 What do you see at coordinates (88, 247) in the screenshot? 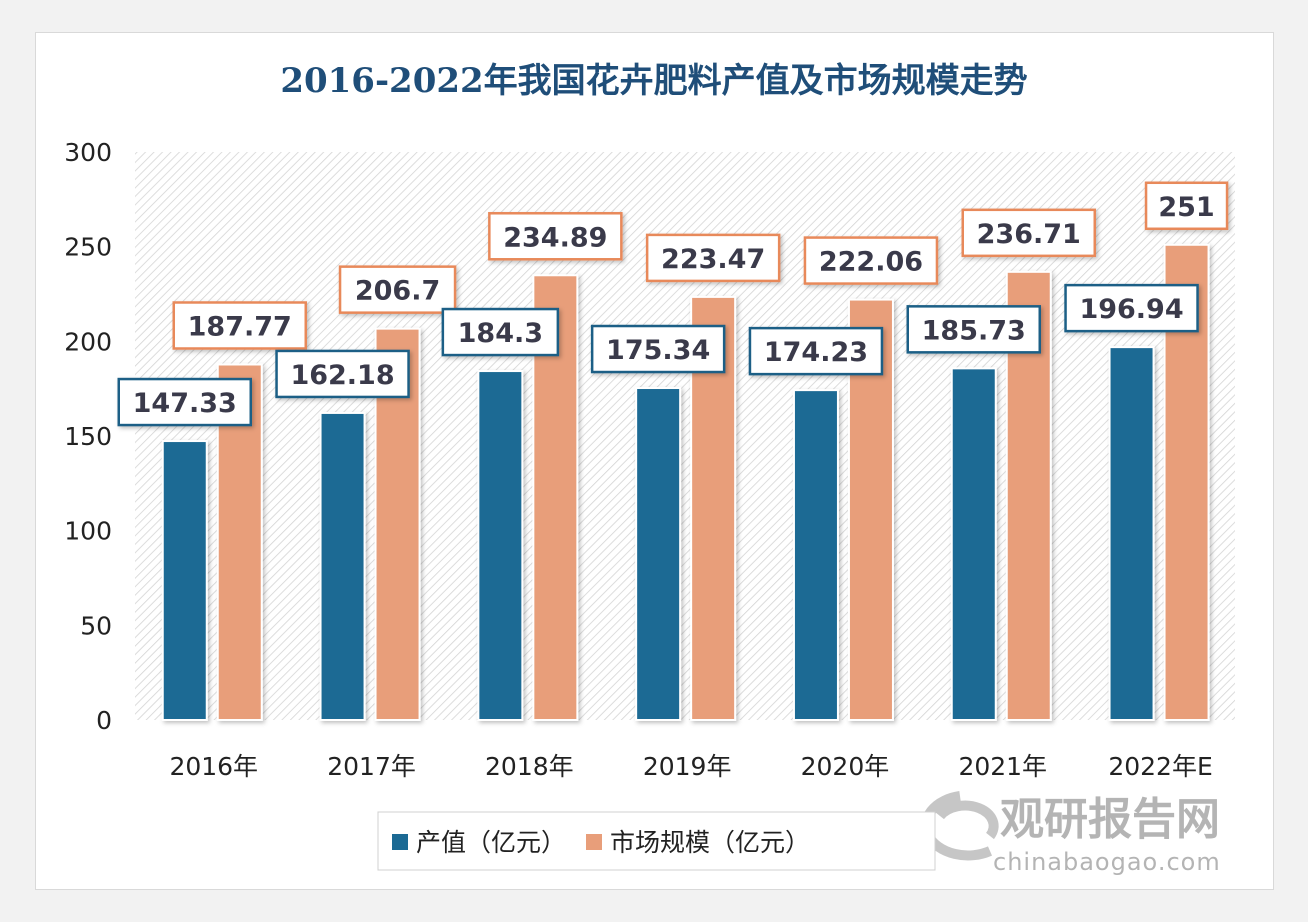
I see `y-tick-label: 250` at bounding box center [88, 247].